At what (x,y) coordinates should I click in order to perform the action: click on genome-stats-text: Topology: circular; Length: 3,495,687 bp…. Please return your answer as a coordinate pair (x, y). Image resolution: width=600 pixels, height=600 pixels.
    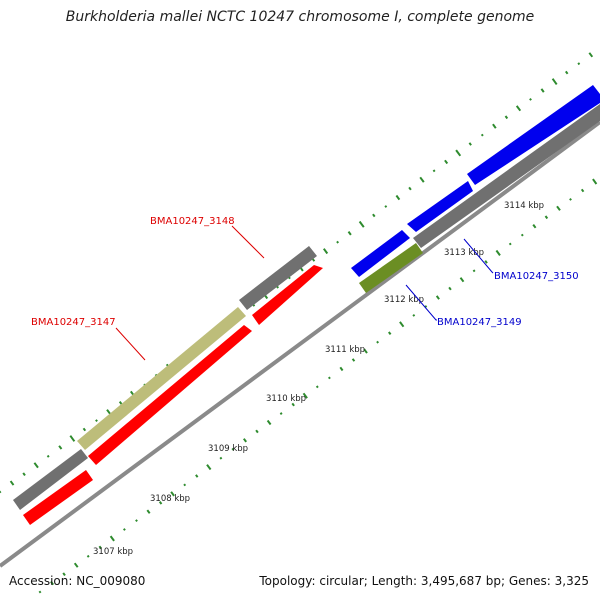
    Looking at the image, I should click on (424, 581).